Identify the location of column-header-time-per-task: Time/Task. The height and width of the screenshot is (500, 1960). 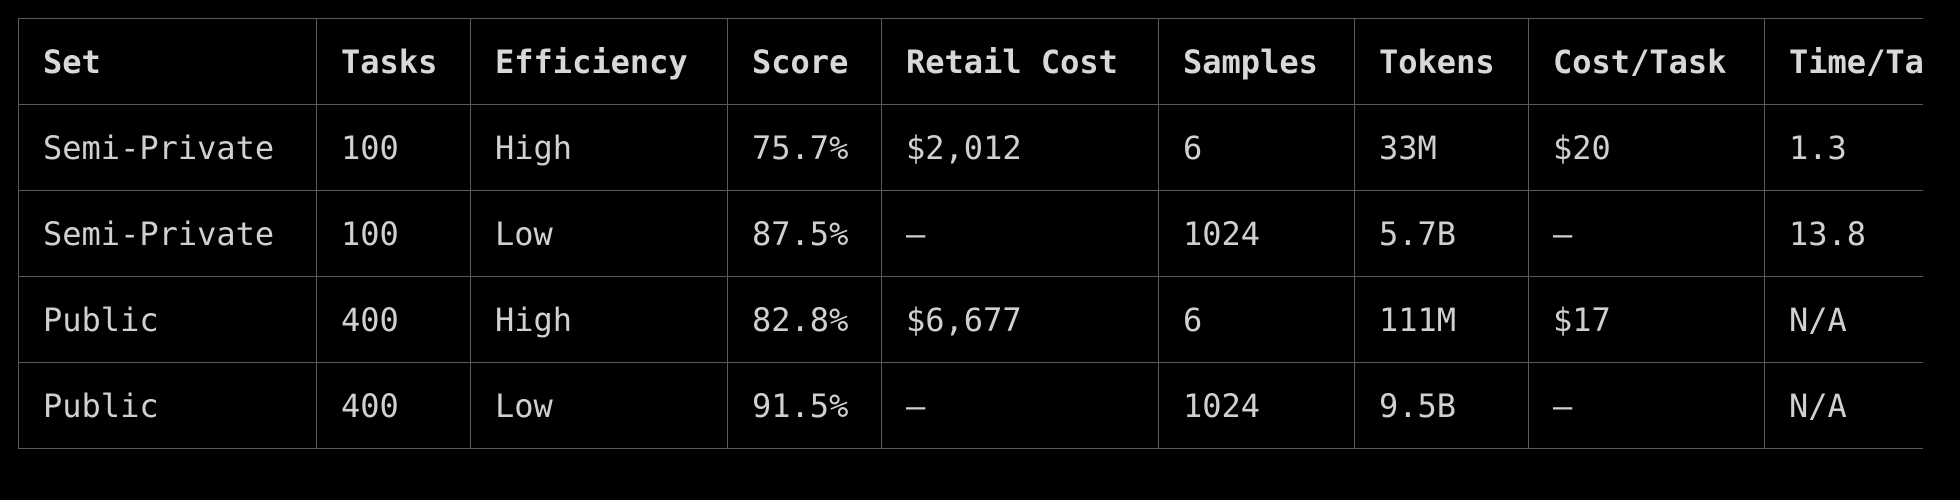
(1843, 61).